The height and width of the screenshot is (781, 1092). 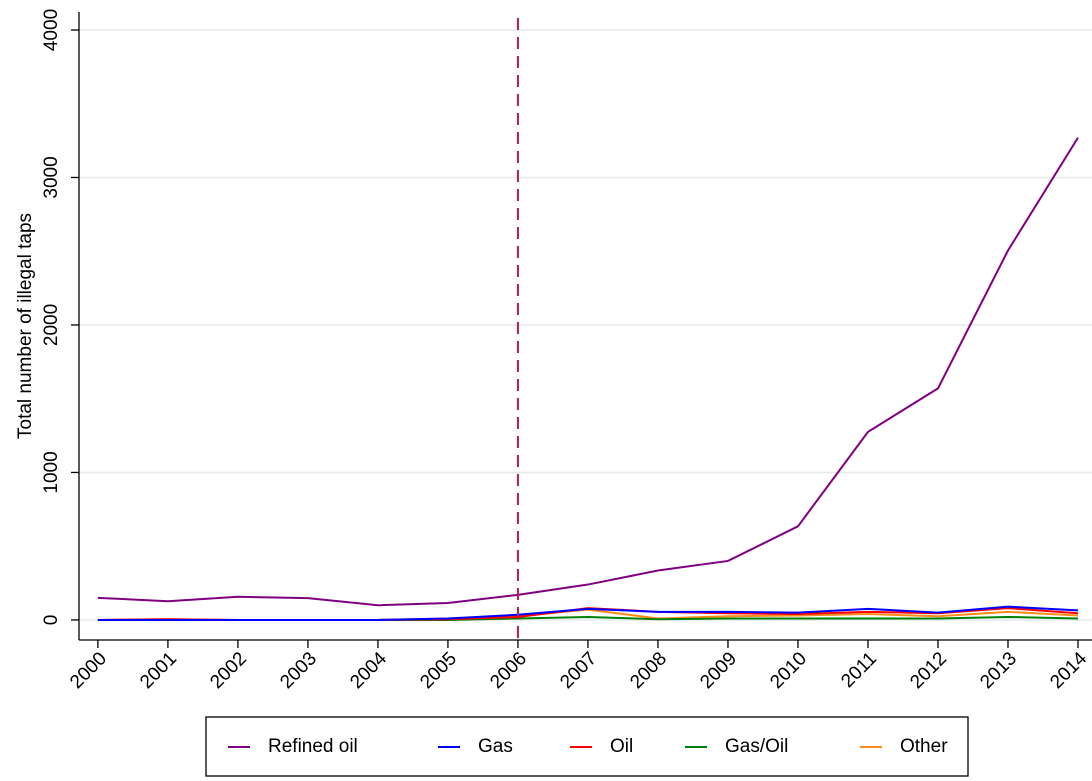 What do you see at coordinates (587, 746) in the screenshot?
I see `legend: Refined oil Gas Oil Gas/Oil Other` at bounding box center [587, 746].